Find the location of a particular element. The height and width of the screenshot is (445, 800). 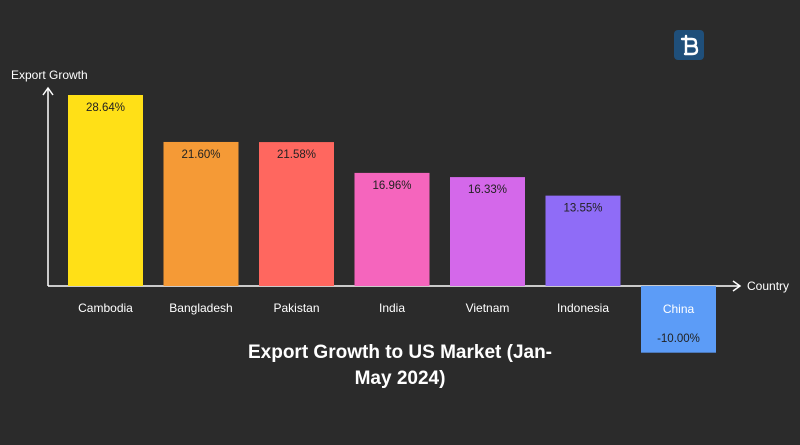

value-label-indonesia: 13.55% is located at coordinates (582, 209).